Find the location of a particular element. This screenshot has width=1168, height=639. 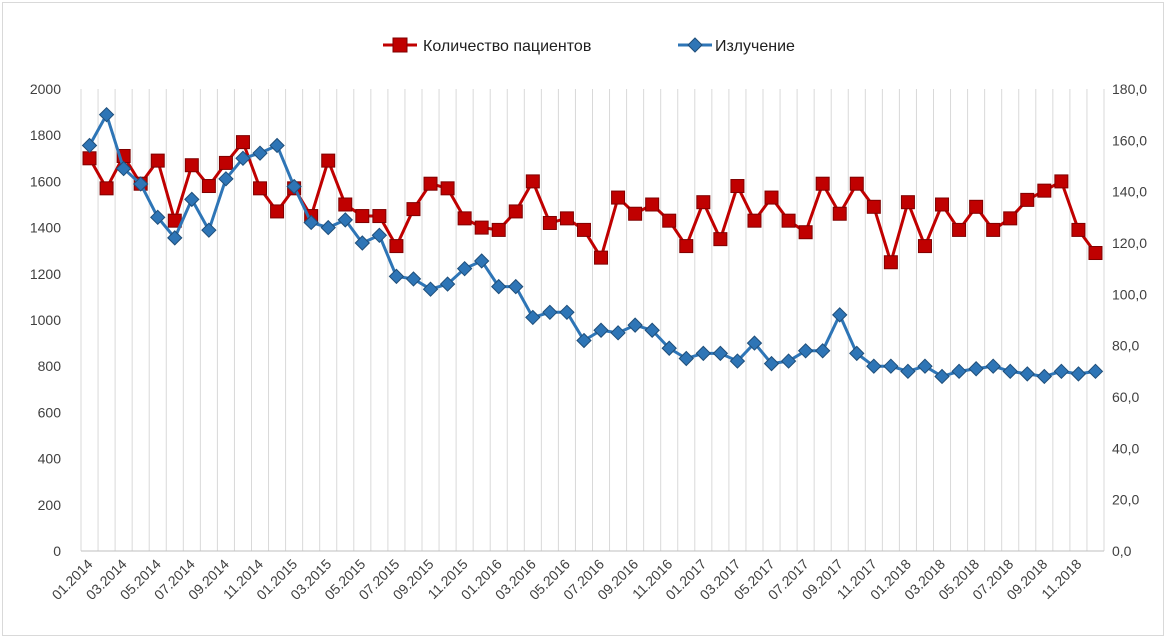

y-tick-label: 400 is located at coordinates (50, 459).